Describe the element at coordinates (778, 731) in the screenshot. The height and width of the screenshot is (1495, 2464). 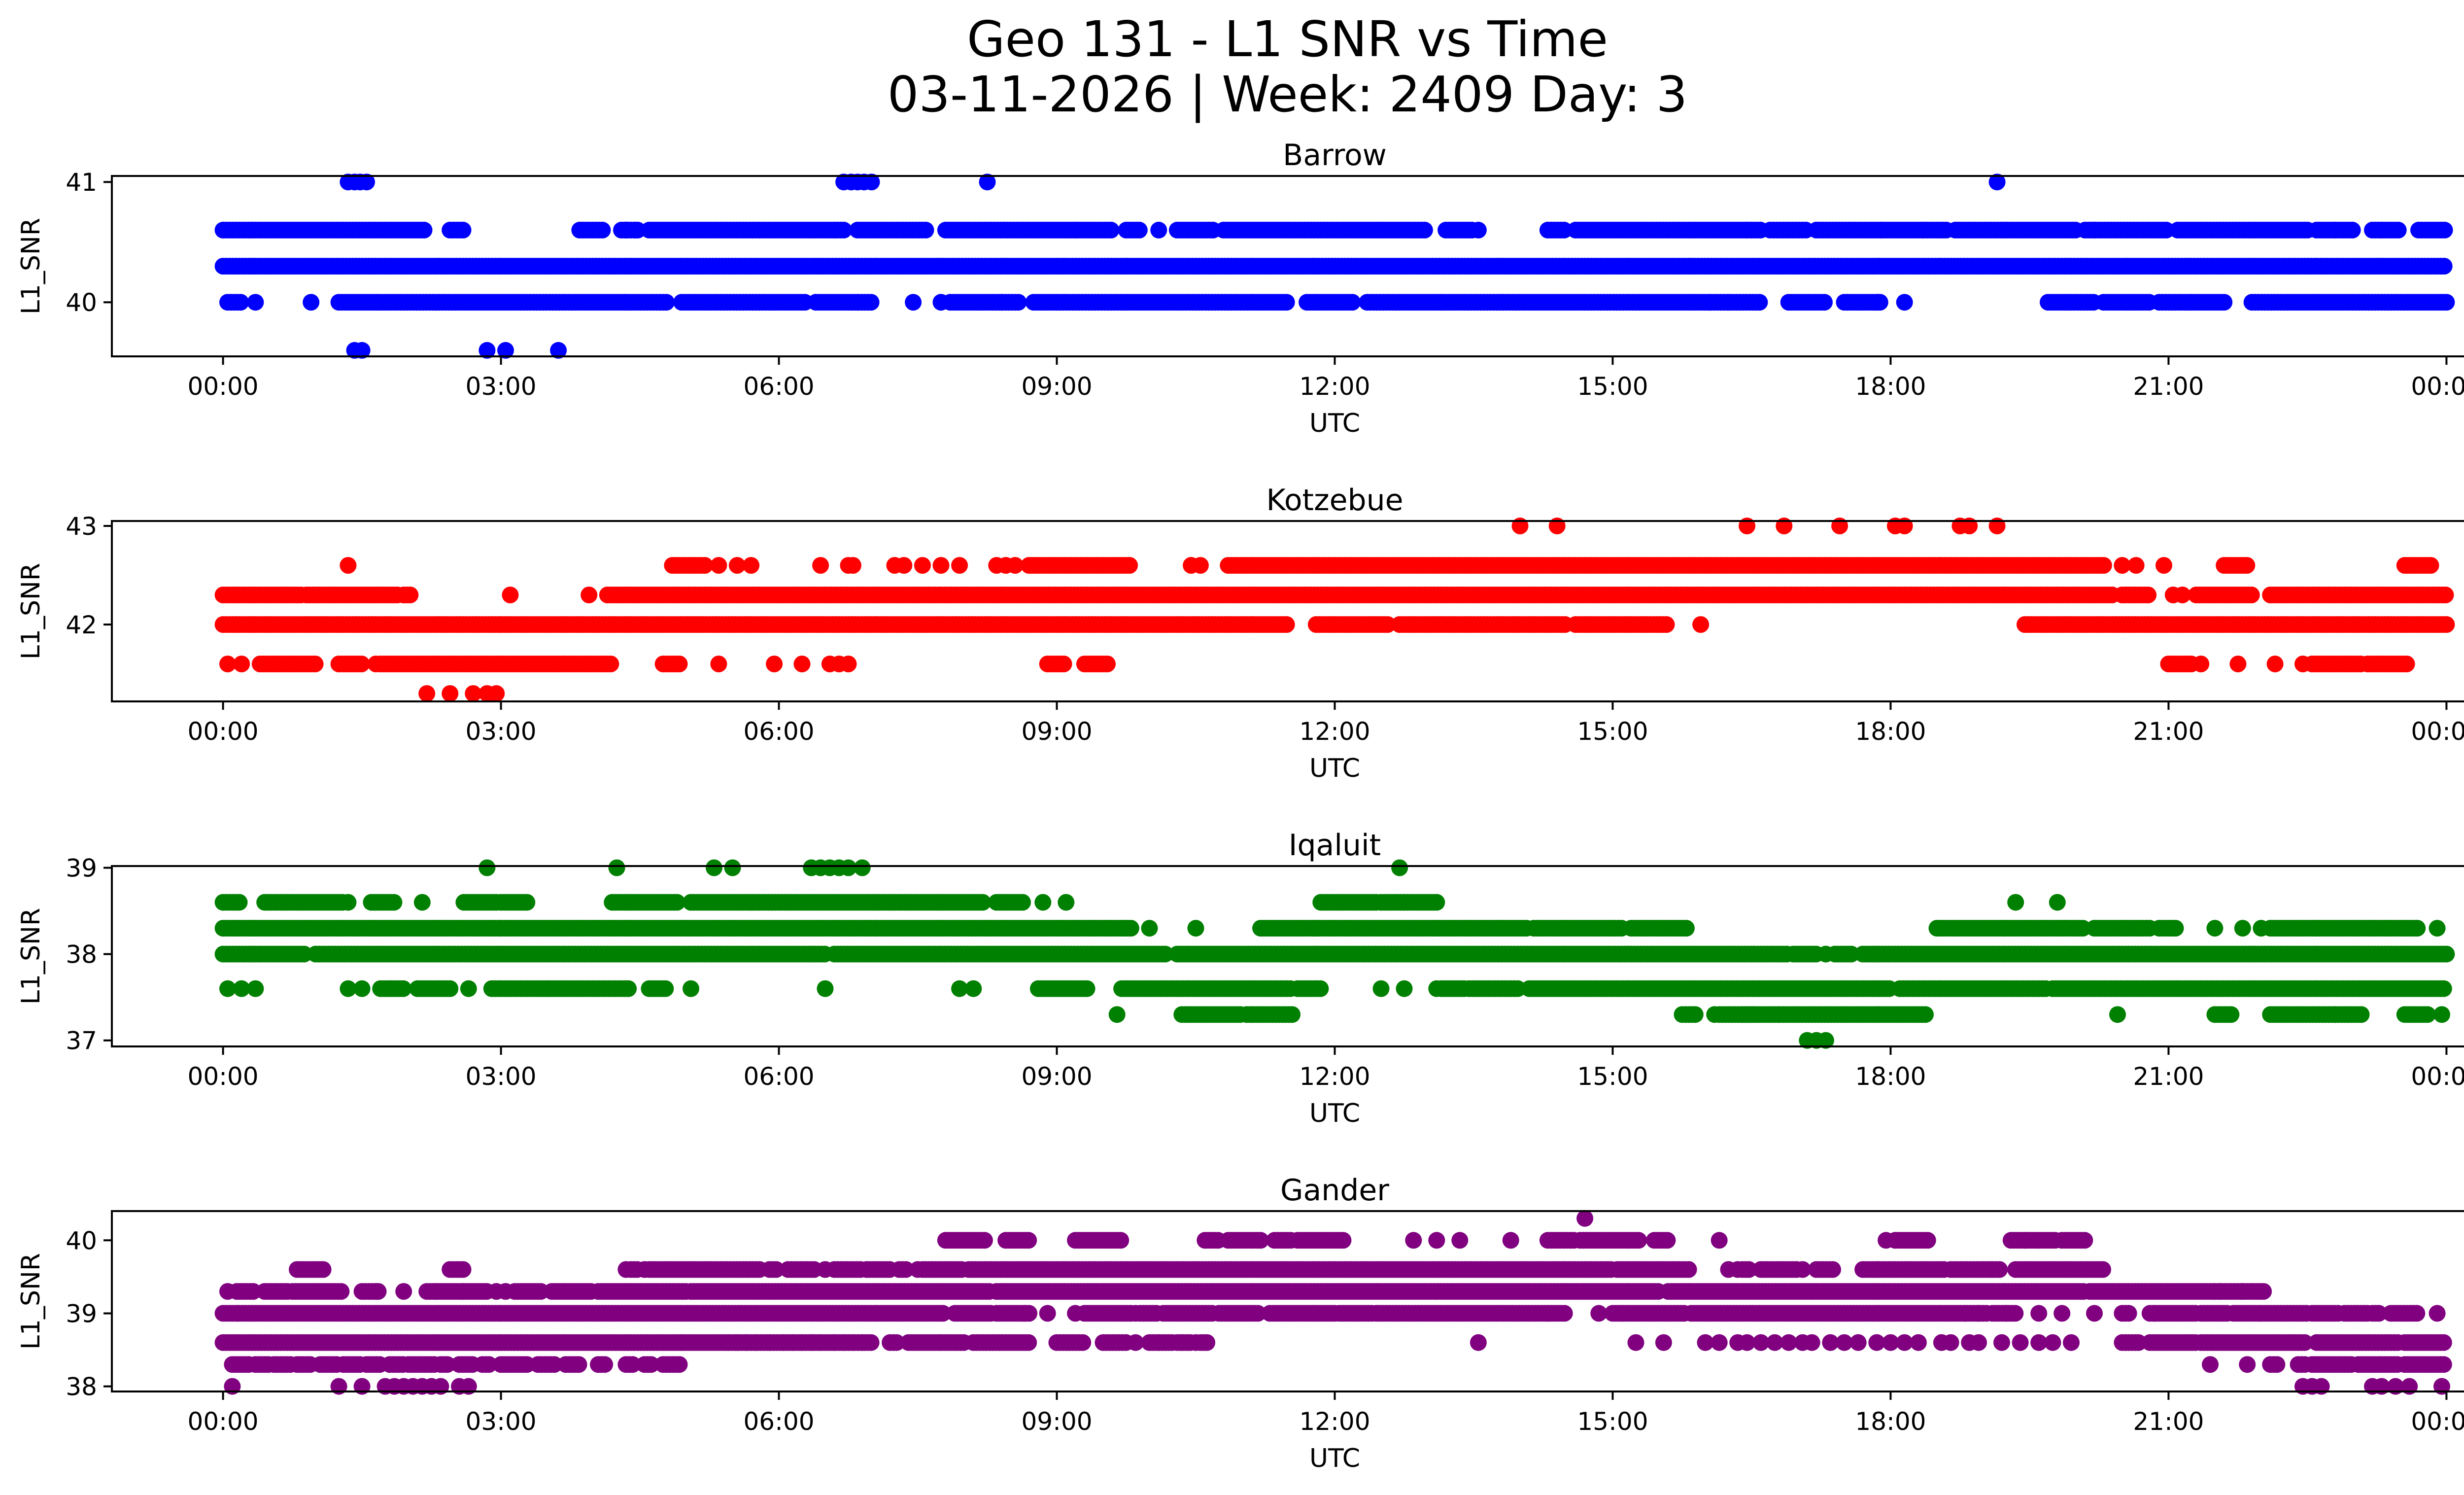
I see `x-tick-label: 06:00` at that location.